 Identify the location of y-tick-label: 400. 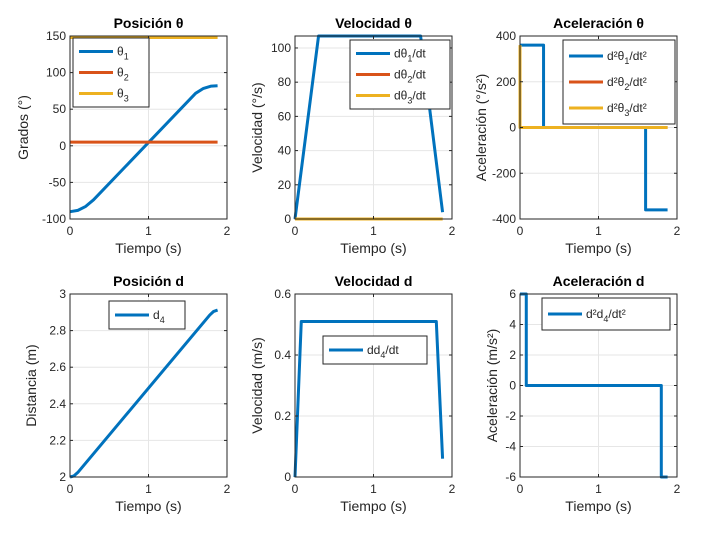
(506, 36).